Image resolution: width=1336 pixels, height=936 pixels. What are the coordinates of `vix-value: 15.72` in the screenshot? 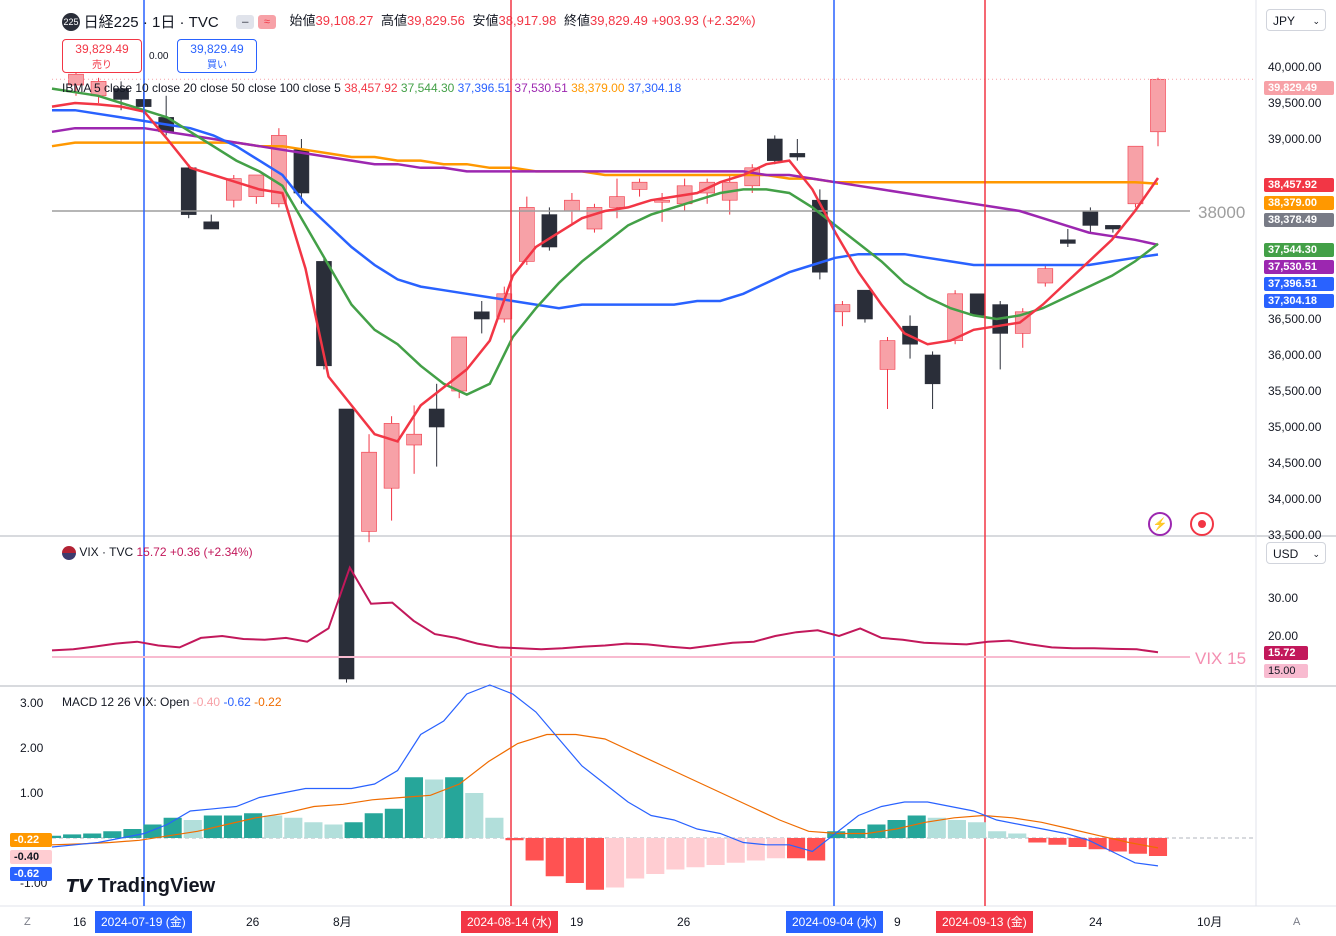 It's located at (151, 552).